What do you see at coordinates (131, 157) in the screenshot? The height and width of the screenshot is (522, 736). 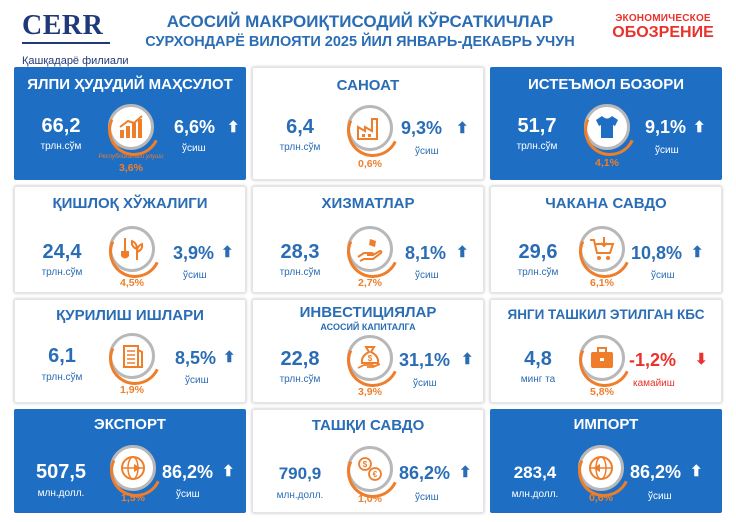 I see `share-note: Республикадаги улуши` at bounding box center [131, 157].